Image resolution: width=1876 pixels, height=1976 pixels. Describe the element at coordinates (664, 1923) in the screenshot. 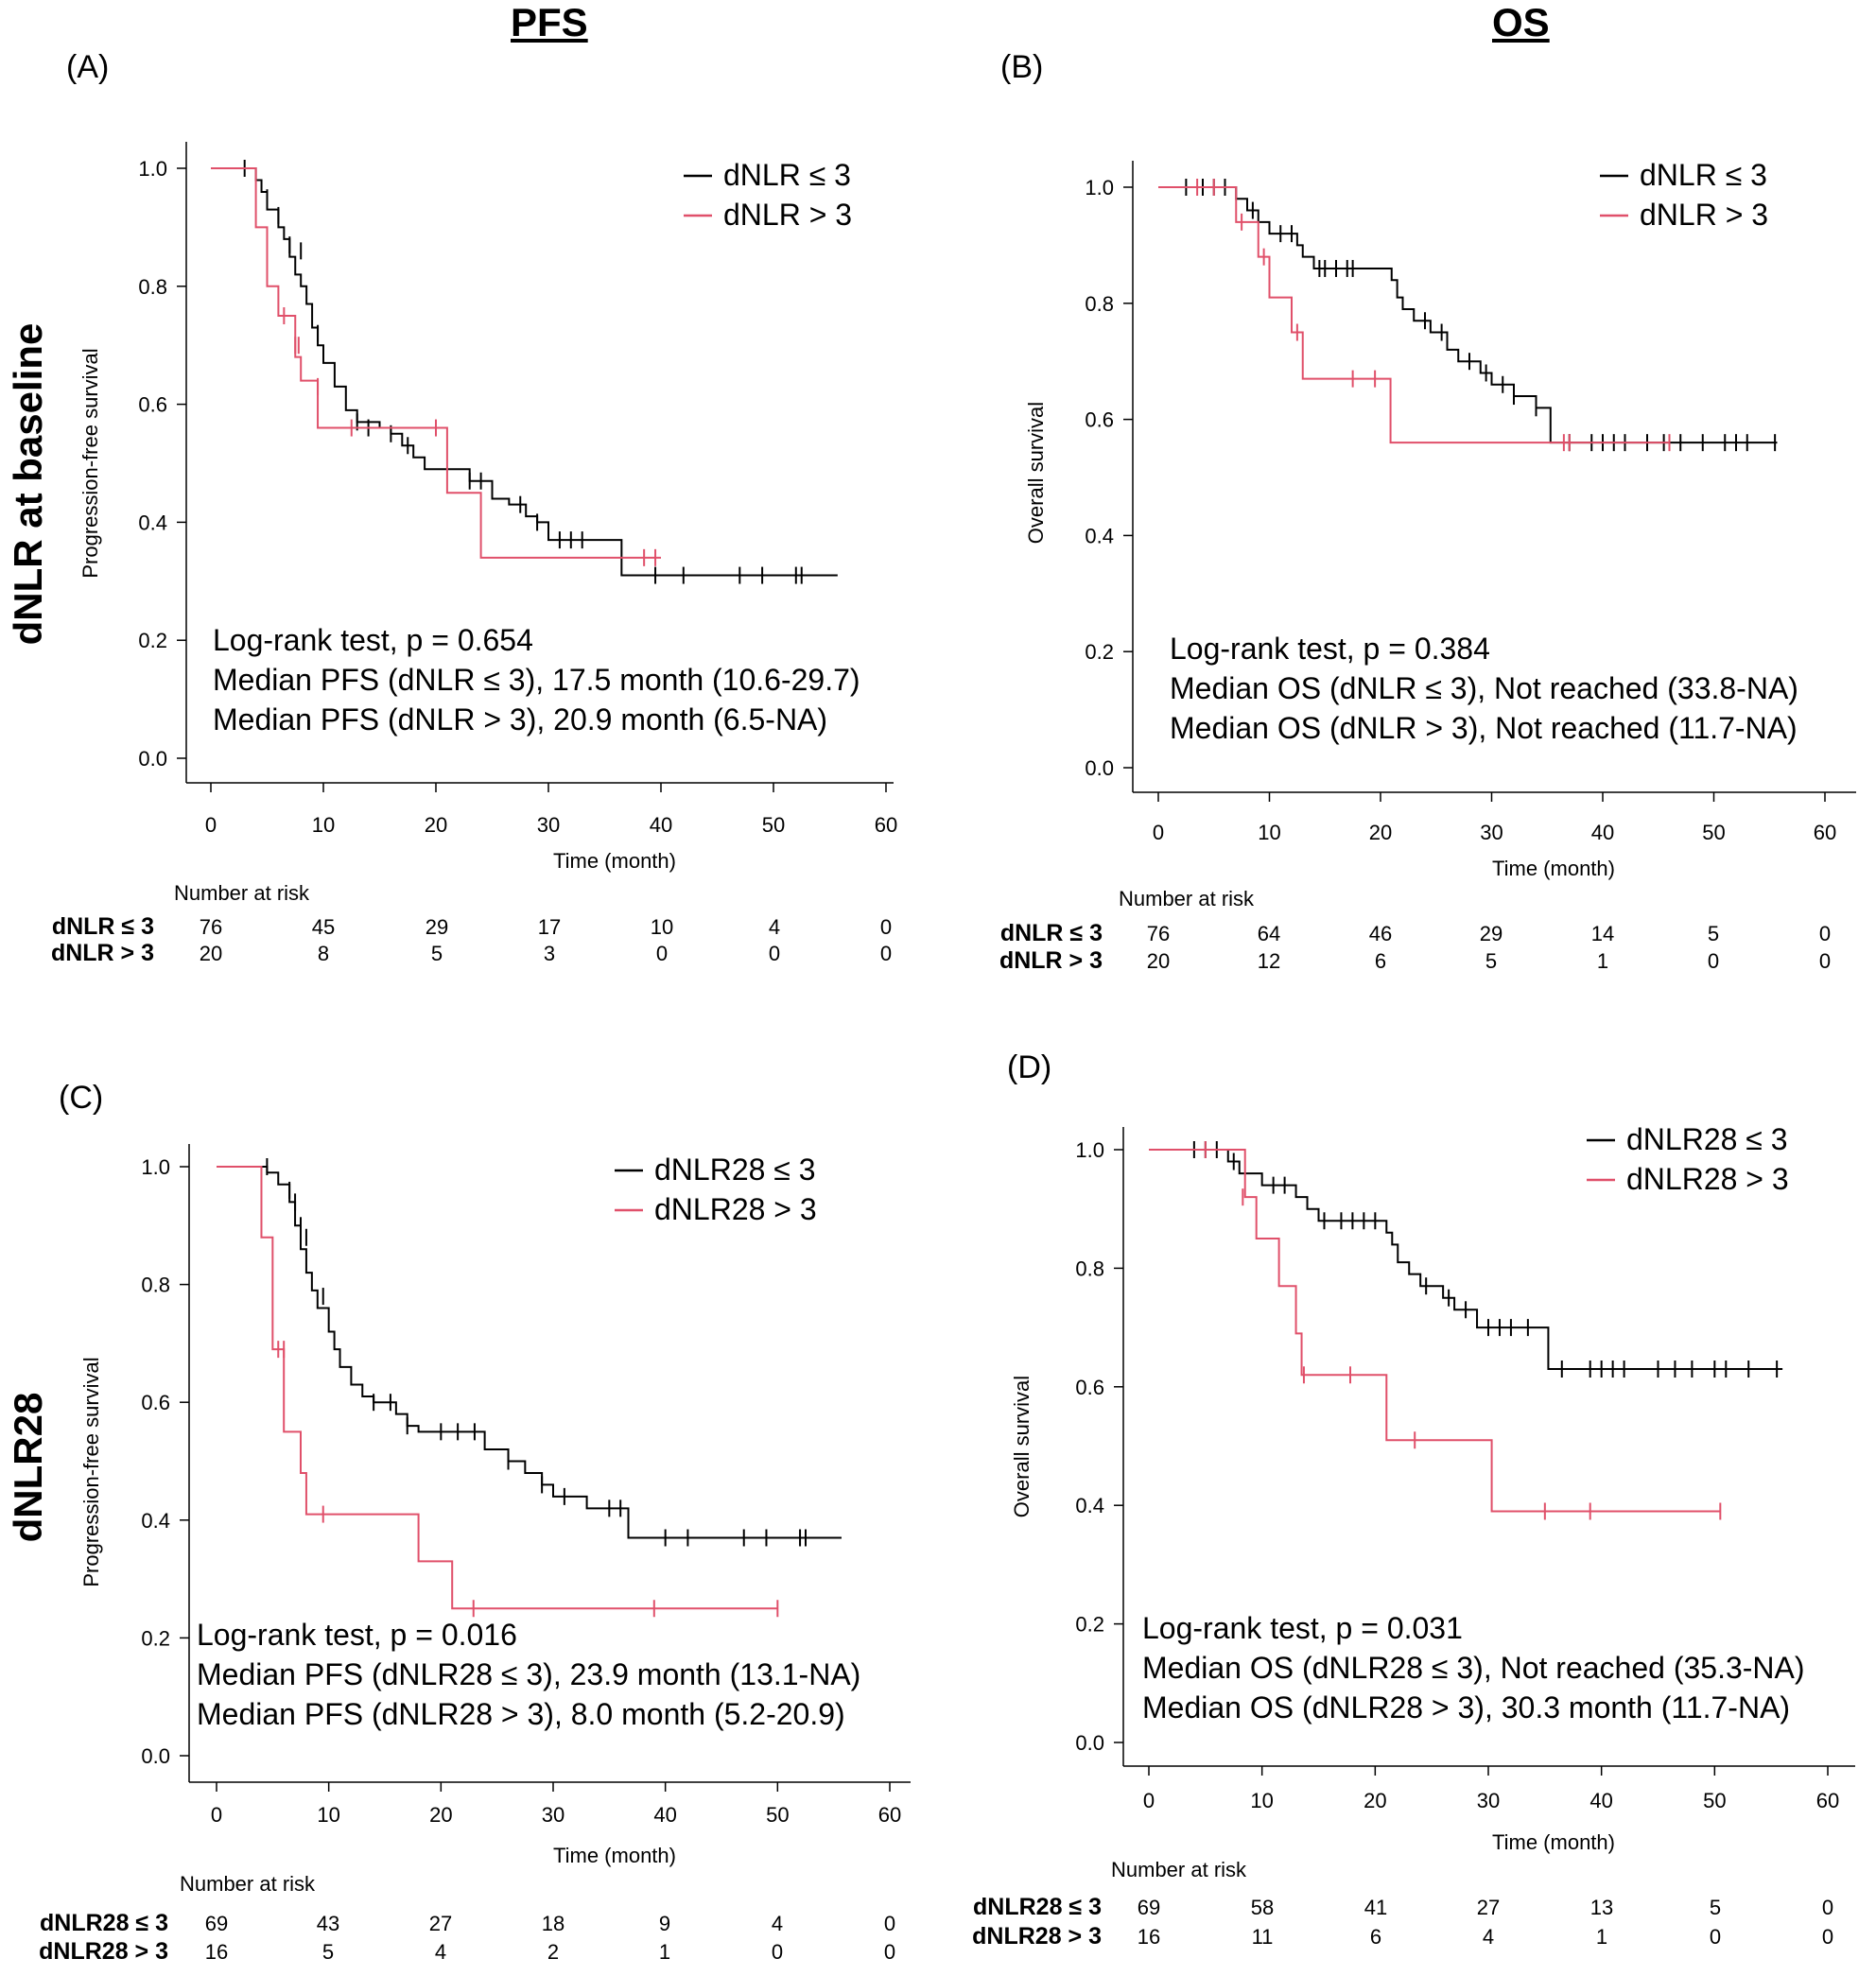

I see `risk-count: 9` at that location.